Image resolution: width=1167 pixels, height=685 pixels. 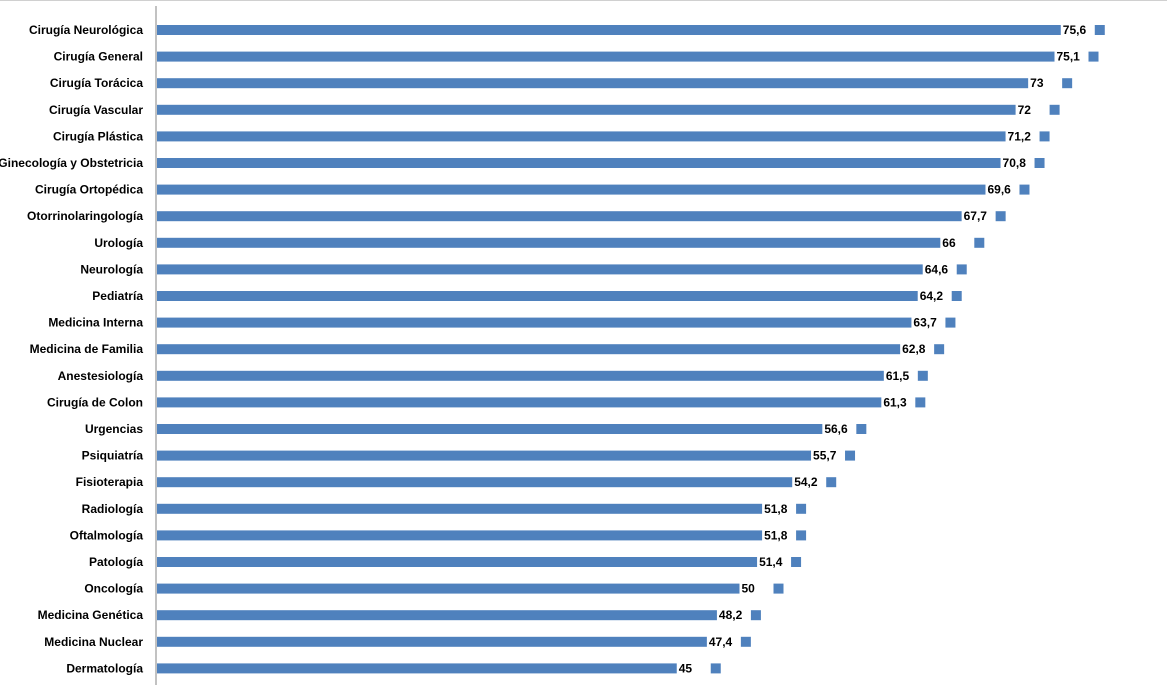 I want to click on category-label: Patología, so click(x=116, y=562).